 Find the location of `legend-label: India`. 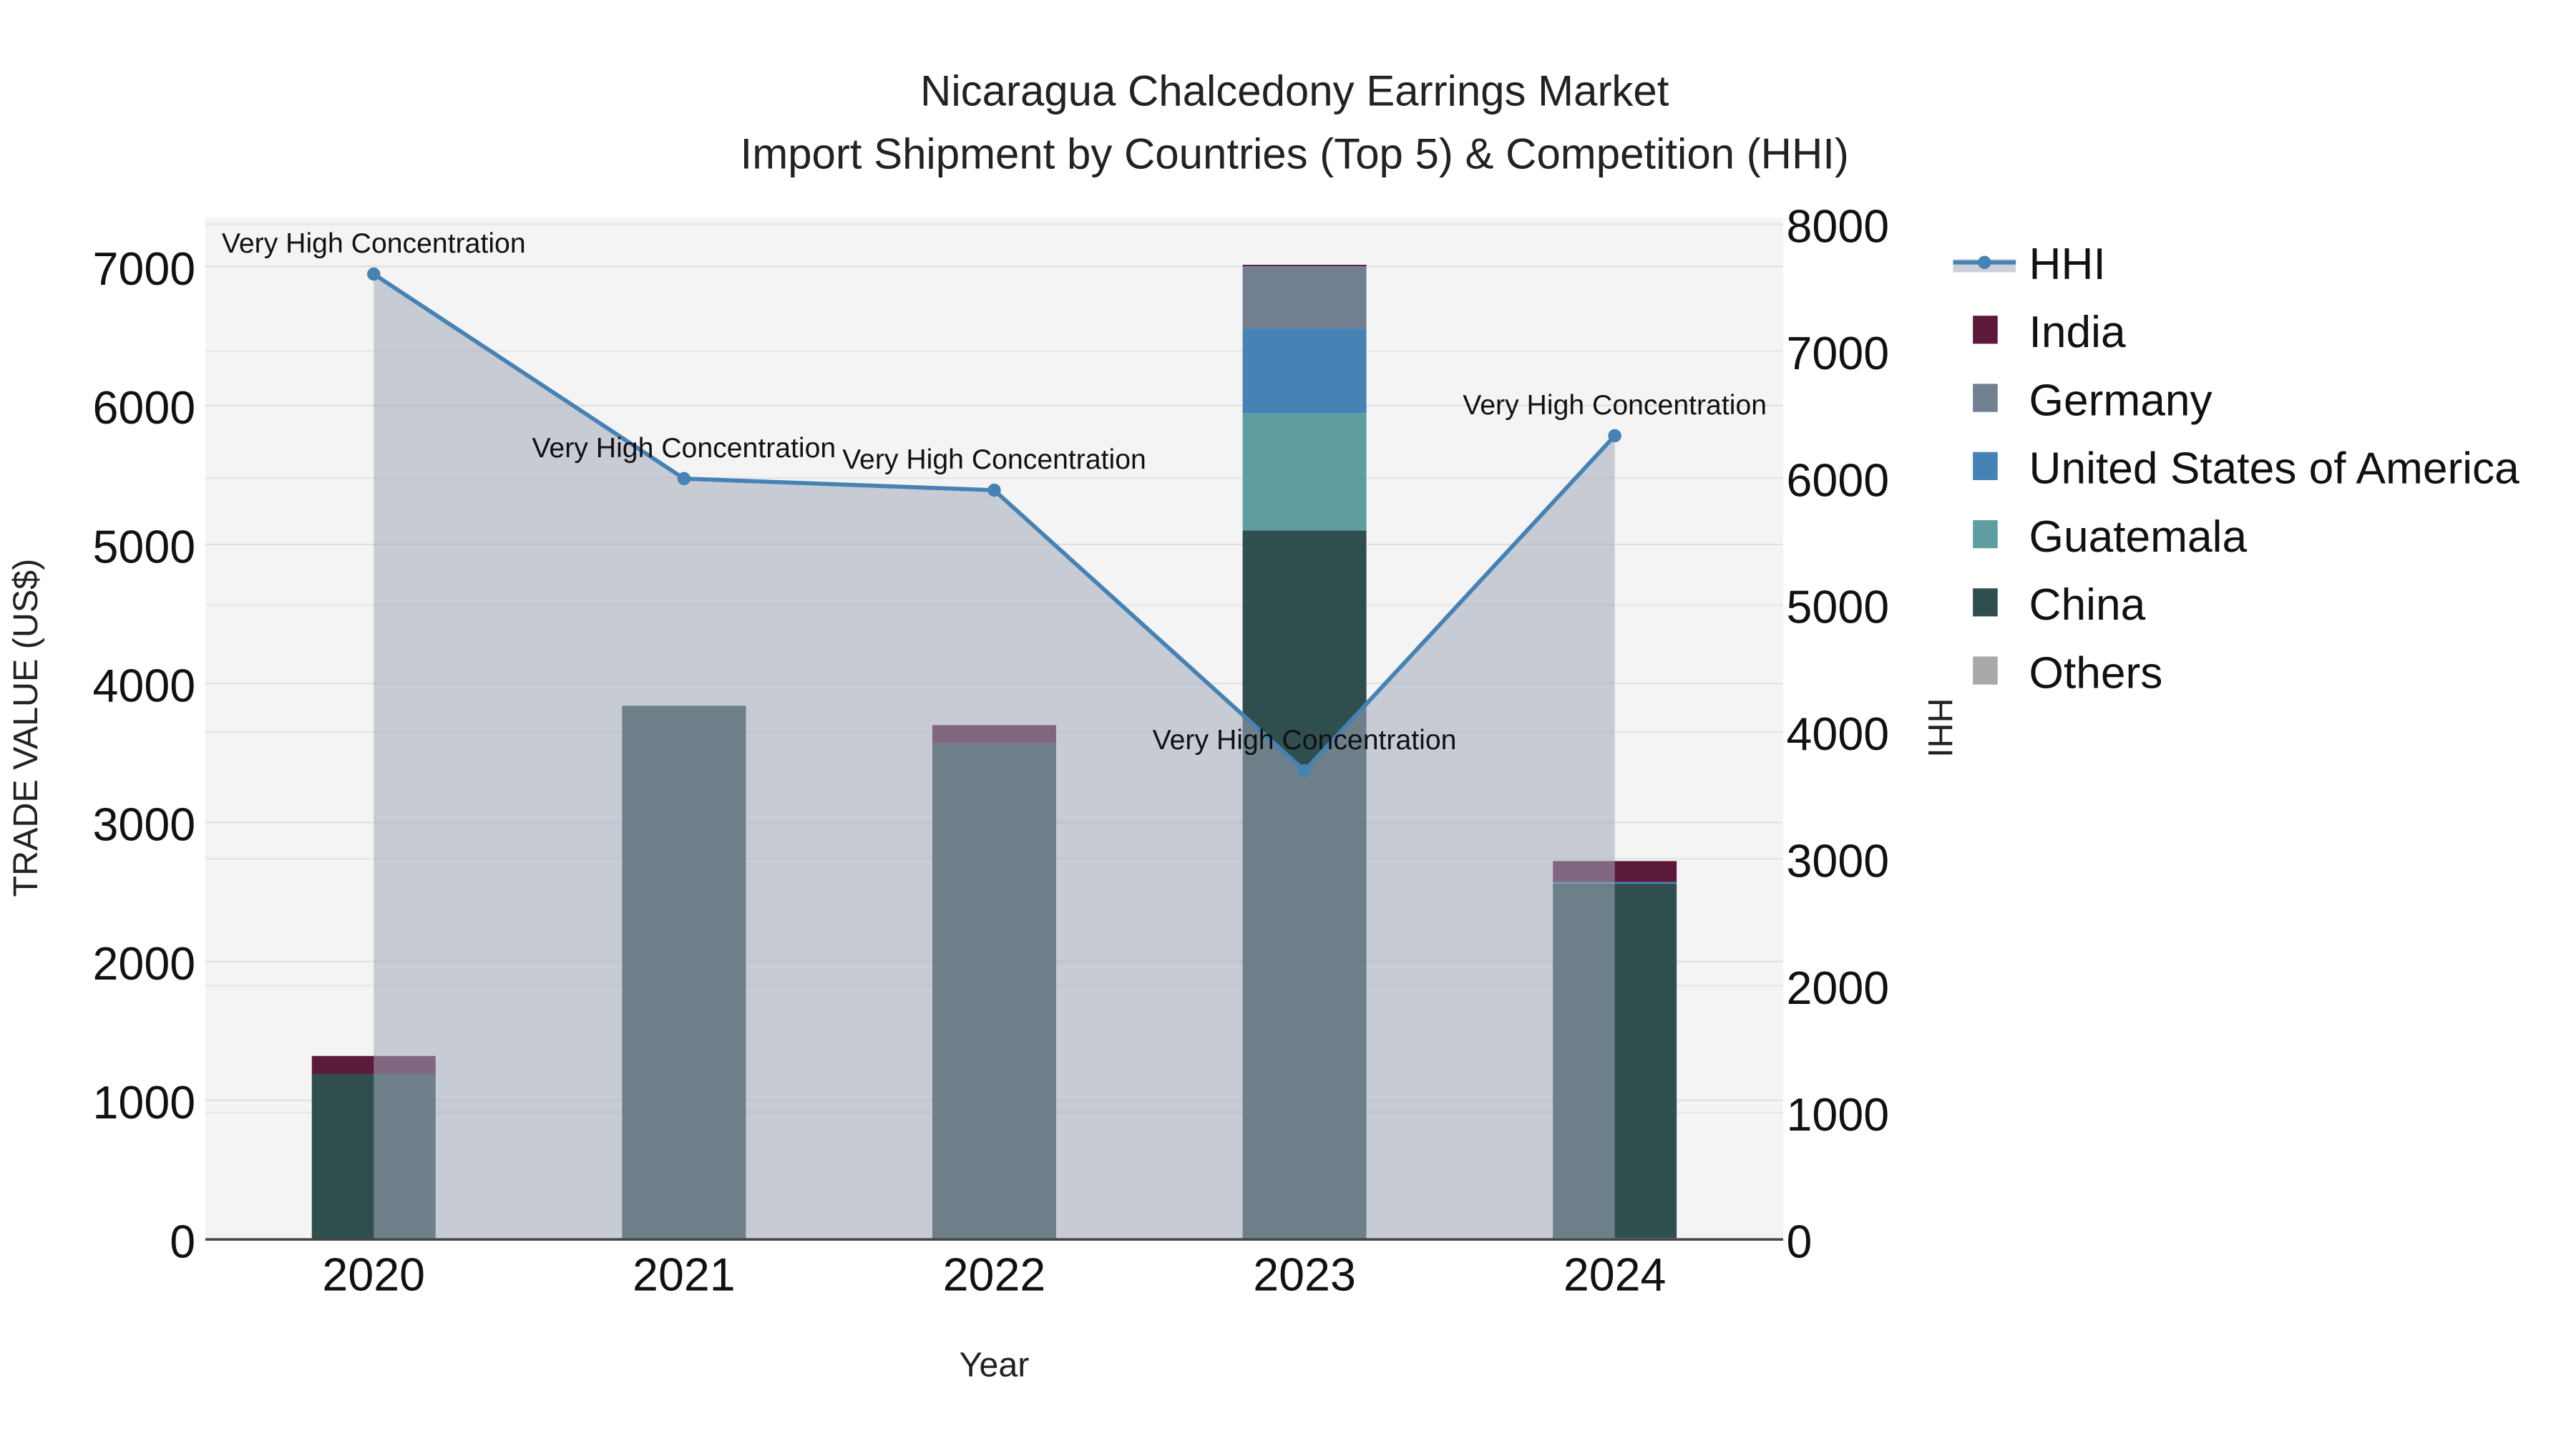

legend-label: India is located at coordinates (2077, 332).